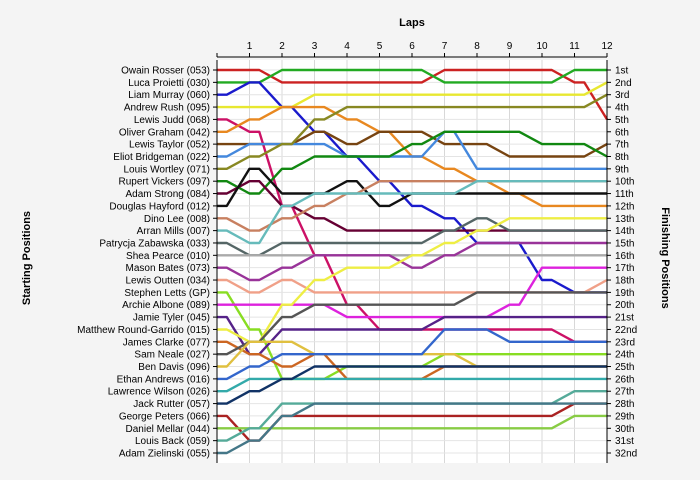  Describe the element at coordinates (624, 367) in the screenshot. I see `finishing-position-label: 25th` at that location.